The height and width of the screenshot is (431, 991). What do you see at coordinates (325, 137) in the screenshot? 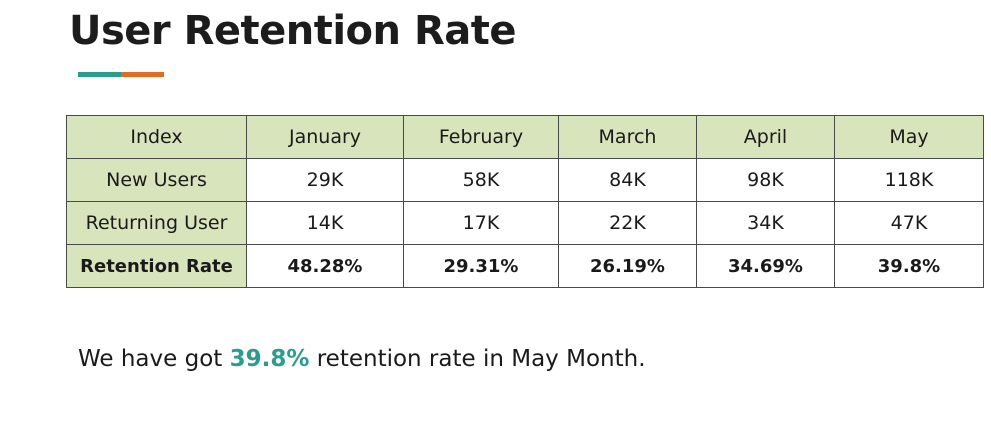
I see `header-cell-january: January` at bounding box center [325, 137].